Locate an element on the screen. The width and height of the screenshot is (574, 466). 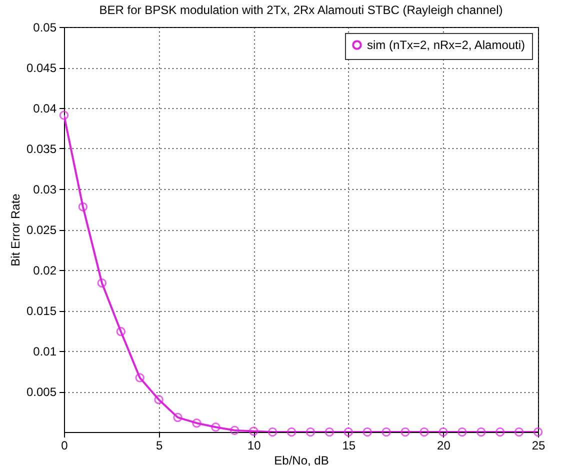
chart-title: BER for BPSK modulation with 2Tx, 2Rx Alamouti STBC (Rayleigh channel) is located at coordinates (301, 10).